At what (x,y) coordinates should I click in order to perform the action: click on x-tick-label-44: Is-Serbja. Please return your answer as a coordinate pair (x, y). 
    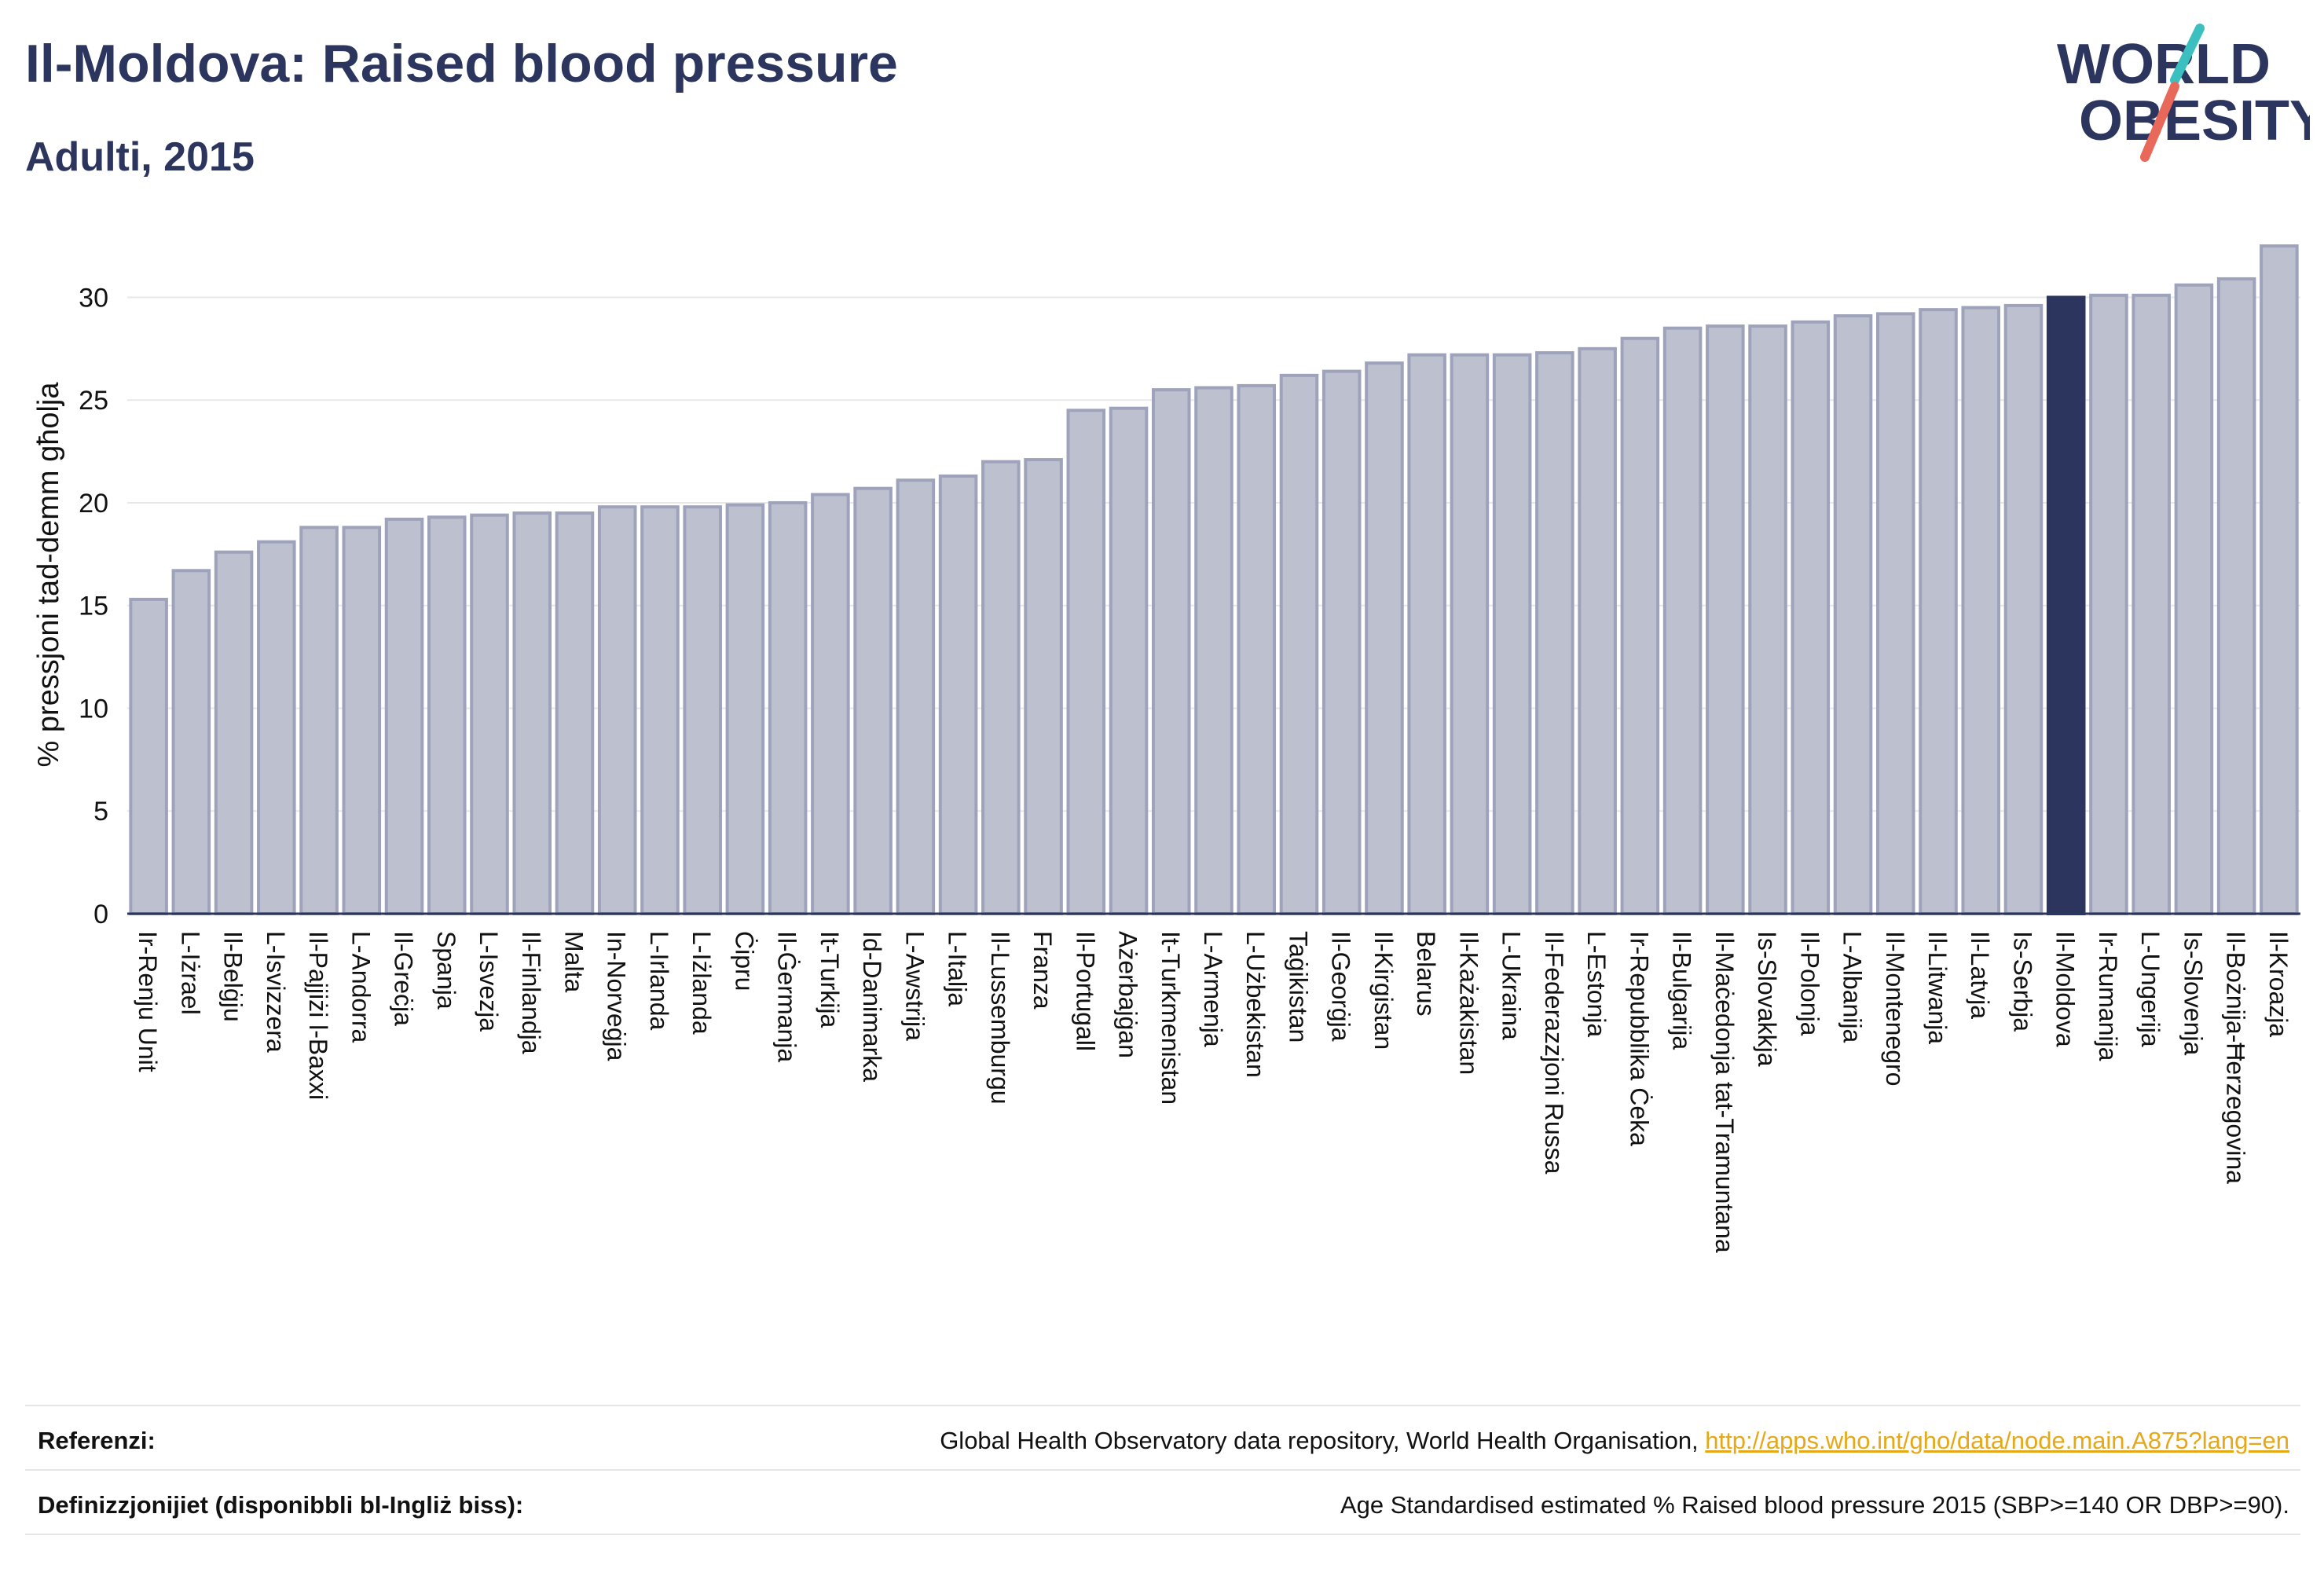
    Looking at the image, I should click on (2022, 981).